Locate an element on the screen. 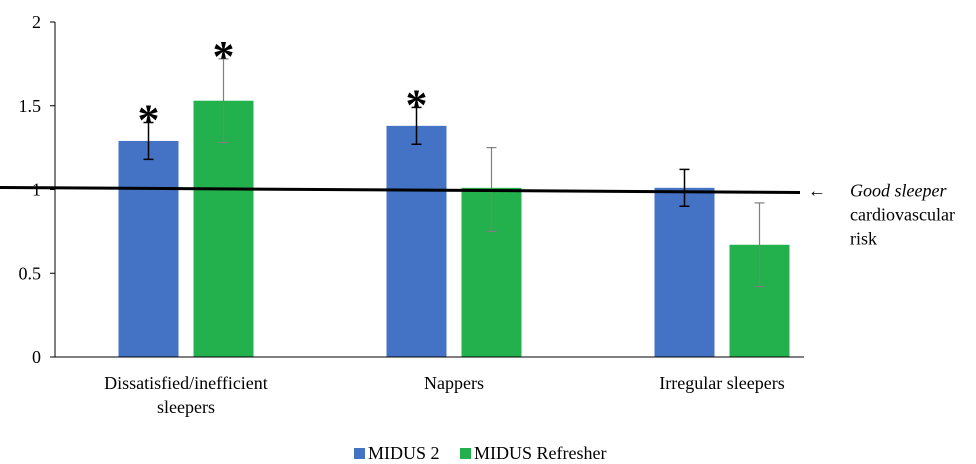  y-axis: 0 0.5 1 1.5 2 is located at coordinates (37, 189).